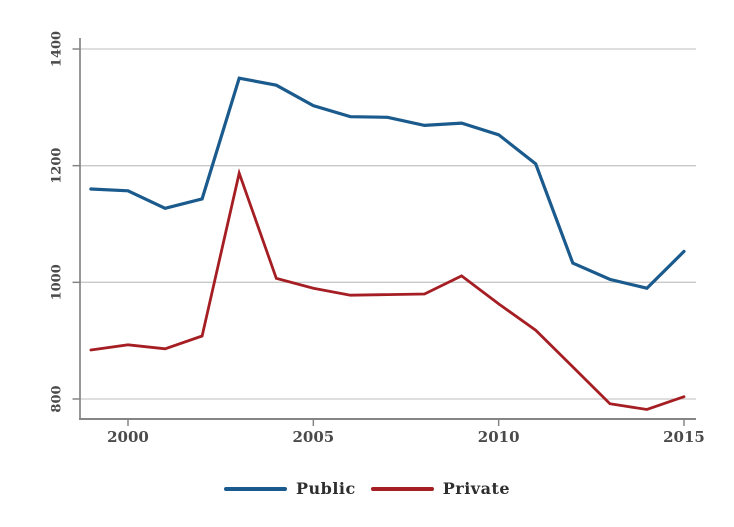  Describe the element at coordinates (57, 166) in the screenshot. I see `y-tick-label-1200: 1200` at that location.